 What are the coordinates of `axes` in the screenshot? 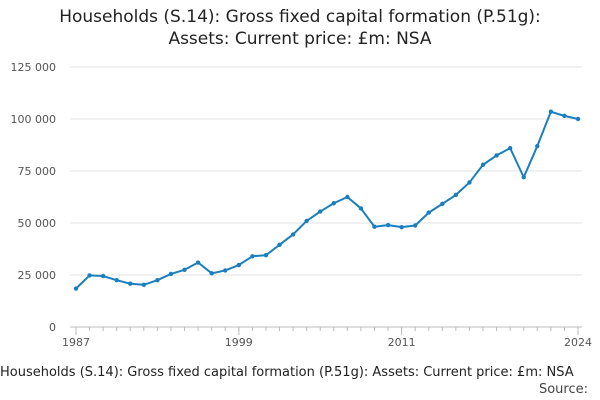 It's located at (326, 330).